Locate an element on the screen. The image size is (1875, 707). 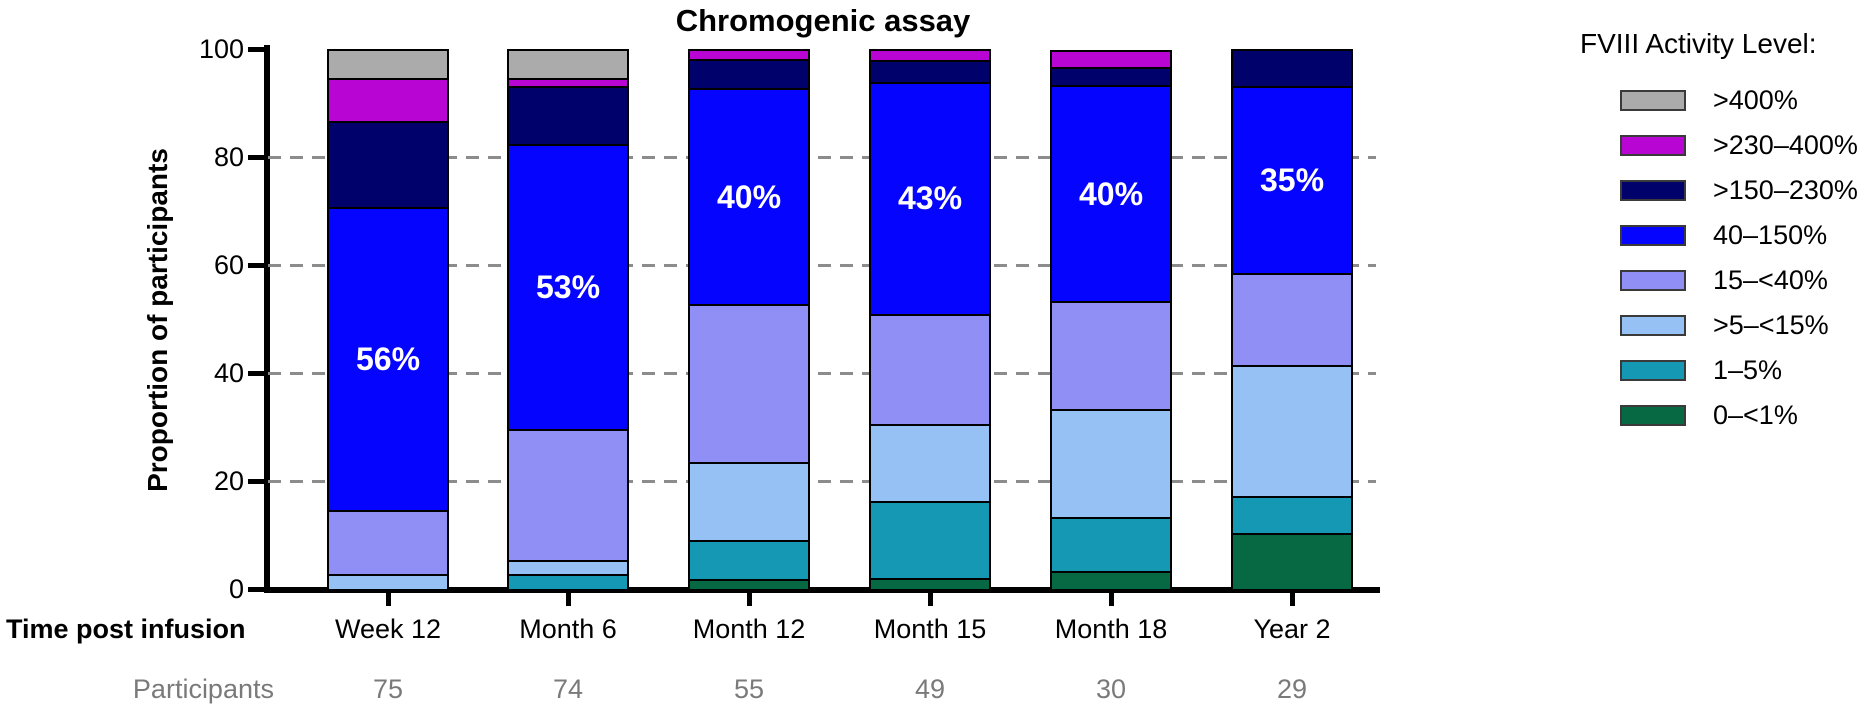
bar-segment: 40% is located at coordinates (1111, 193).